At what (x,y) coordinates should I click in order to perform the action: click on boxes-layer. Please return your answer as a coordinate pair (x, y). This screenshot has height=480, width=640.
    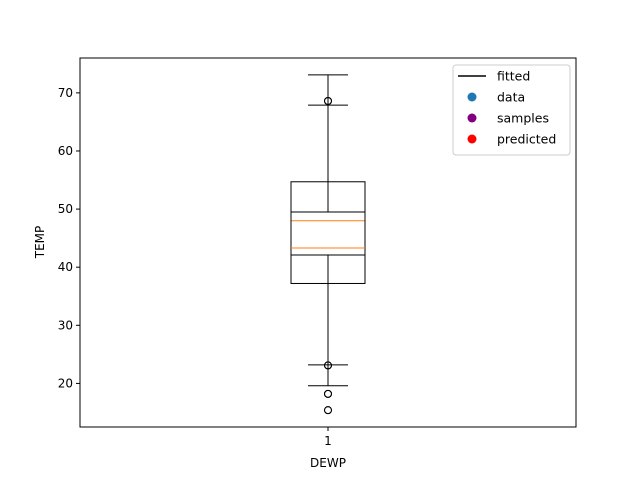
    Looking at the image, I should click on (328, 244).